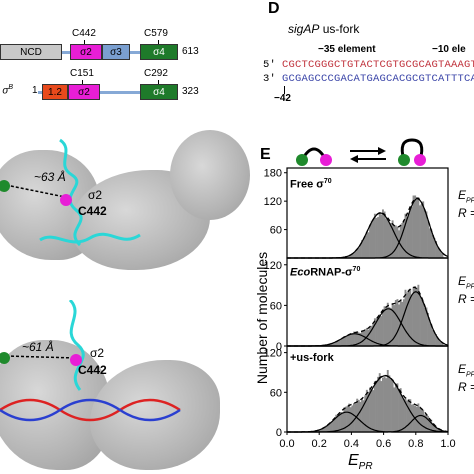 This screenshot has height=474, width=474. Describe the element at coordinates (447, 444) in the screenshot. I see `x-tick-label: 1.0` at that location.